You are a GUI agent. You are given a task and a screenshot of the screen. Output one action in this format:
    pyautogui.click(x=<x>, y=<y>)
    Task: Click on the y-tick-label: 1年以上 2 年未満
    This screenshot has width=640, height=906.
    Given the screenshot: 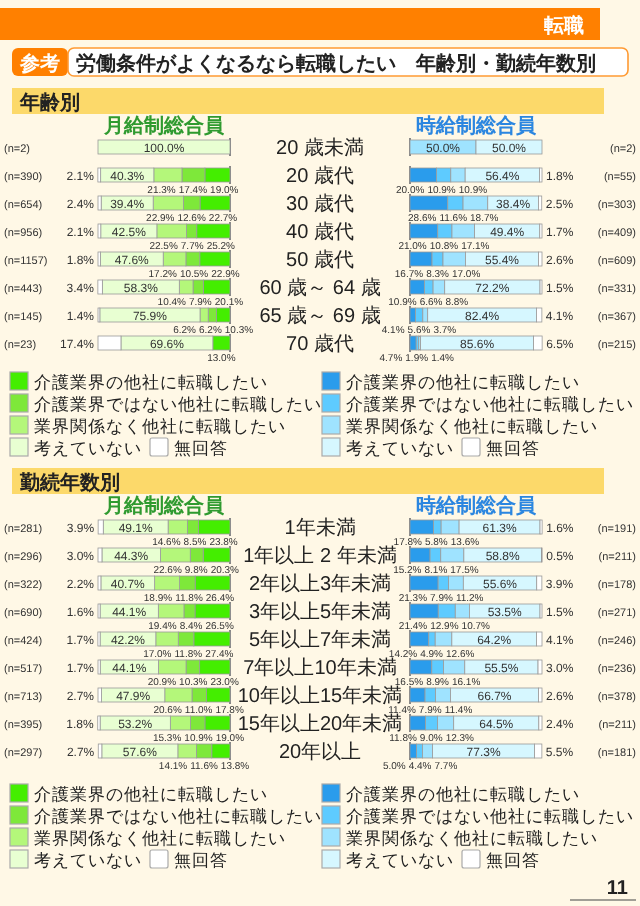 What is the action you would take?
    pyautogui.click(x=320, y=556)
    